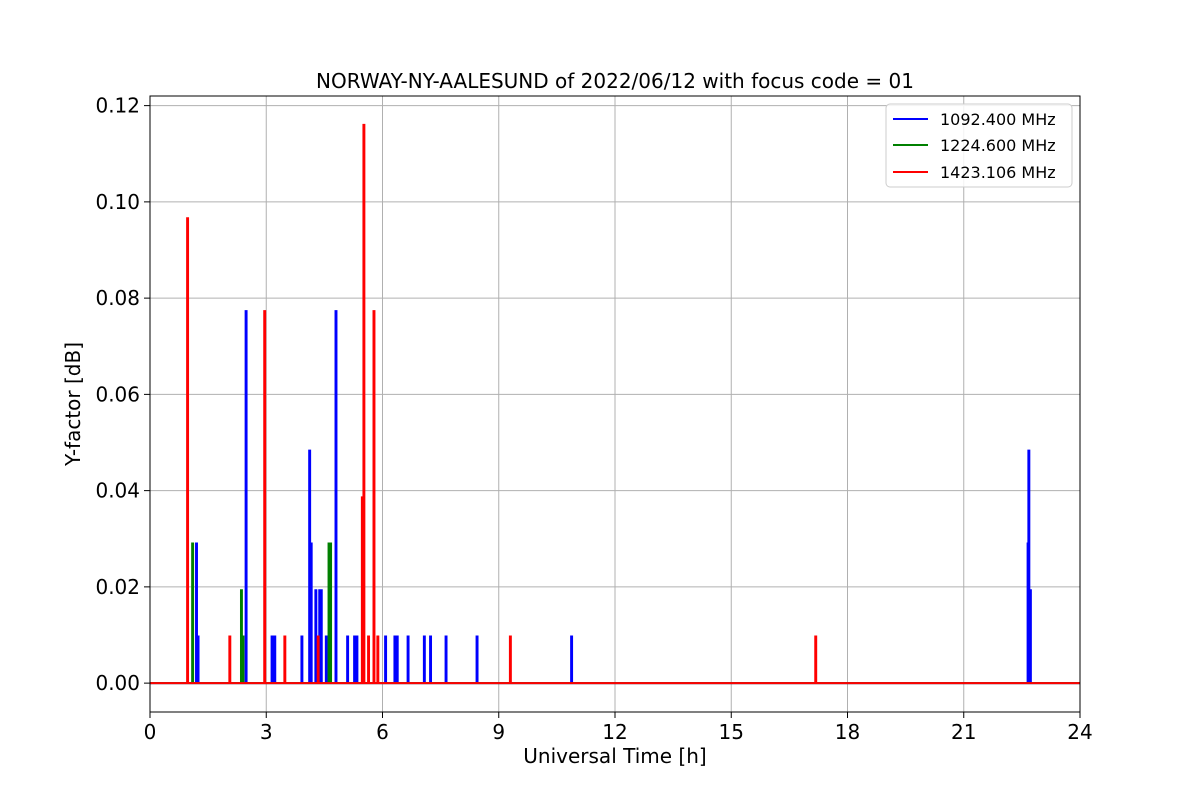  Describe the element at coordinates (998, 119) in the screenshot. I see `legend-label-1092: 1092.400 MHz` at that location.